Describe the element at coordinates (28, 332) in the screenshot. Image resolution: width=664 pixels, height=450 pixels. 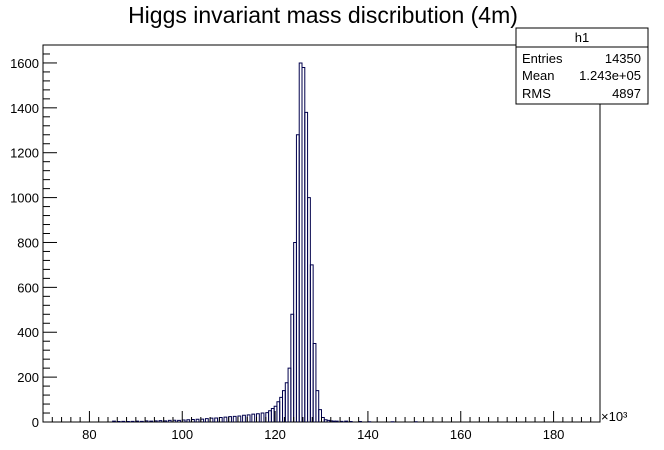
I see `y-tick-label: 400` at that location.